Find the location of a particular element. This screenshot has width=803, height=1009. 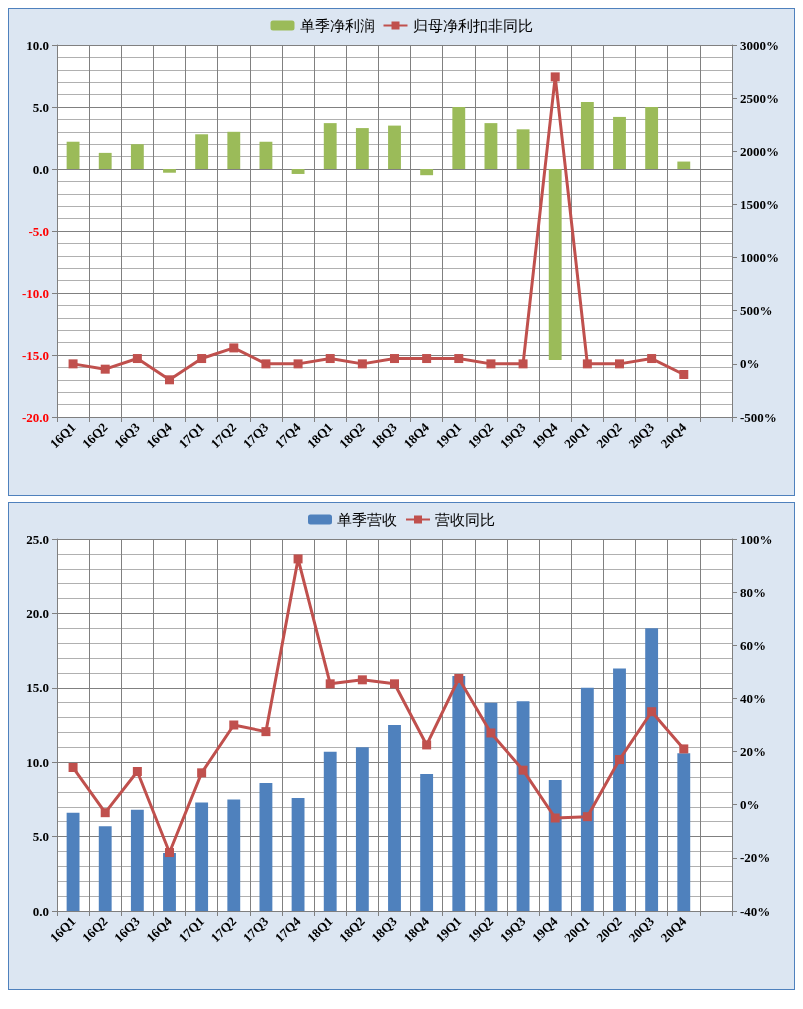

y2-tick-label: 20% is located at coordinates (753, 752).